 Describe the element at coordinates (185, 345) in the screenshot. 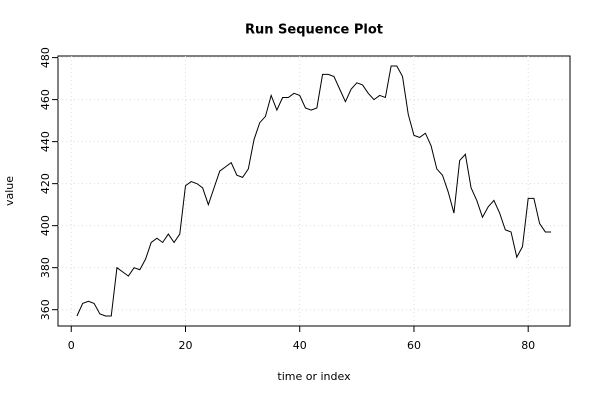

I see `x-tick-label: 20` at that location.